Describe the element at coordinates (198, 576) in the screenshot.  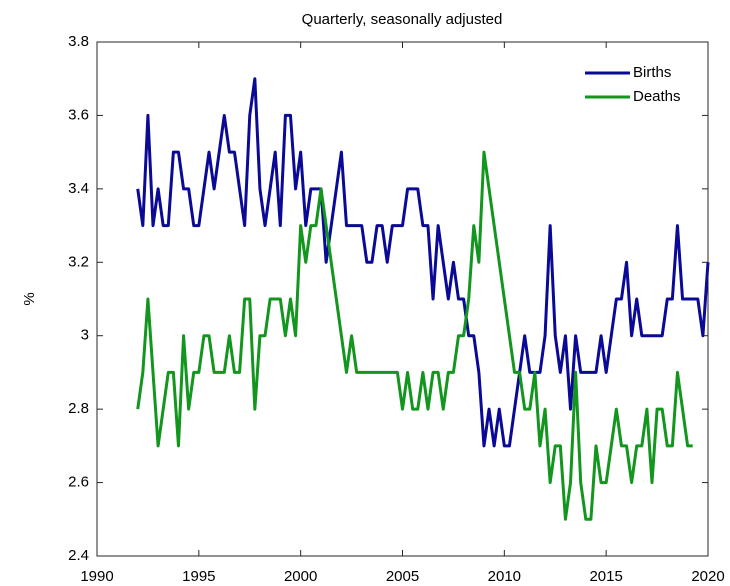
I see `x-tick-label: 1995` at that location.